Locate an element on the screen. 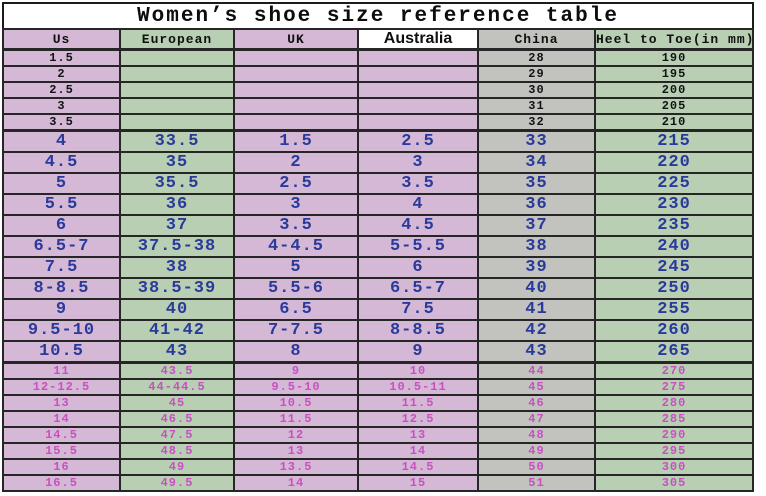  cell-heel-to-toe: 280 is located at coordinates (674, 403).